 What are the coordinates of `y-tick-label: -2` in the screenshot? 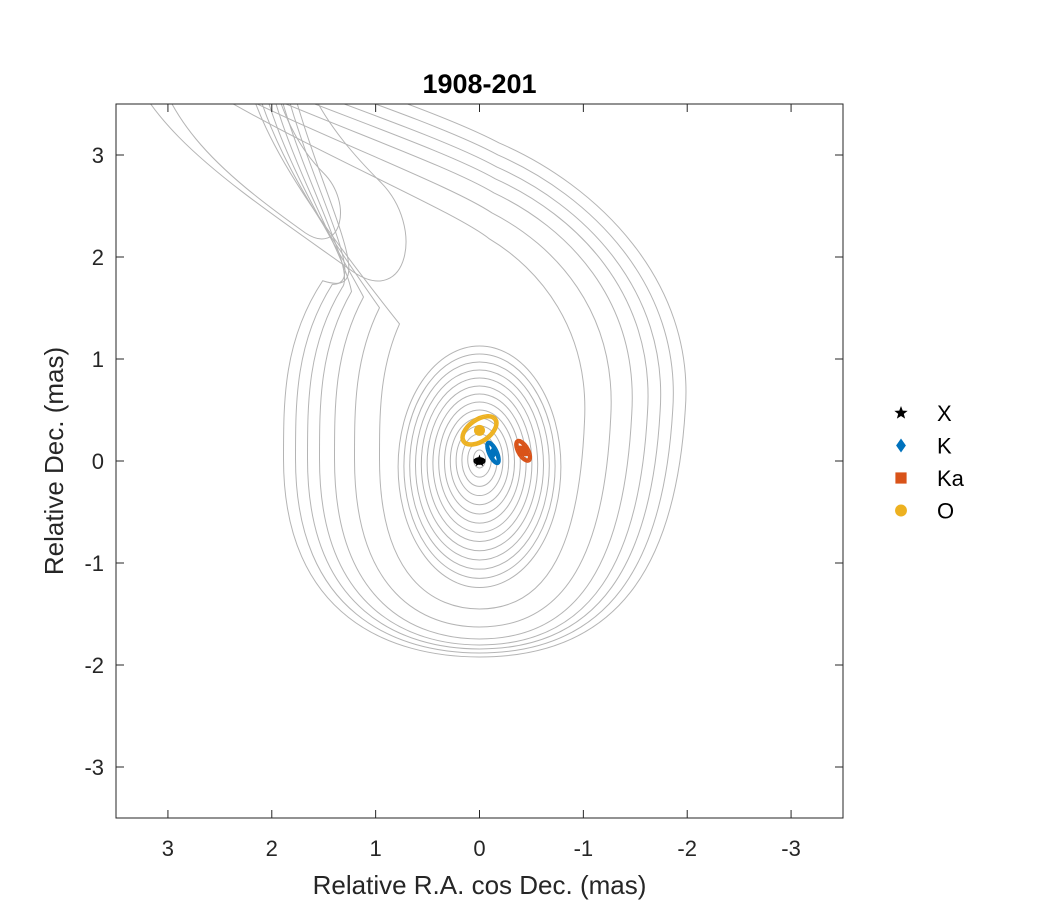 It's located at (94, 665).